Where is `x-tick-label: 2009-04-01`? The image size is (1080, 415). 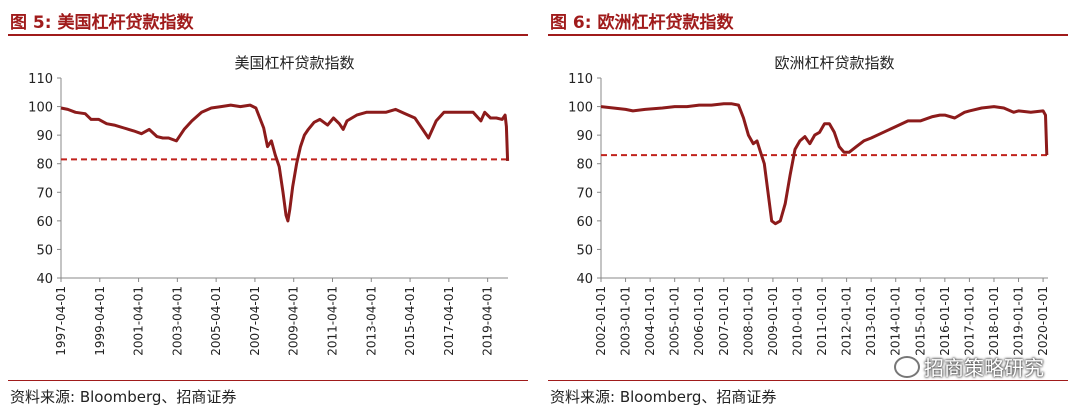 x-tick-label: 2009-04-01 is located at coordinates (294, 321).